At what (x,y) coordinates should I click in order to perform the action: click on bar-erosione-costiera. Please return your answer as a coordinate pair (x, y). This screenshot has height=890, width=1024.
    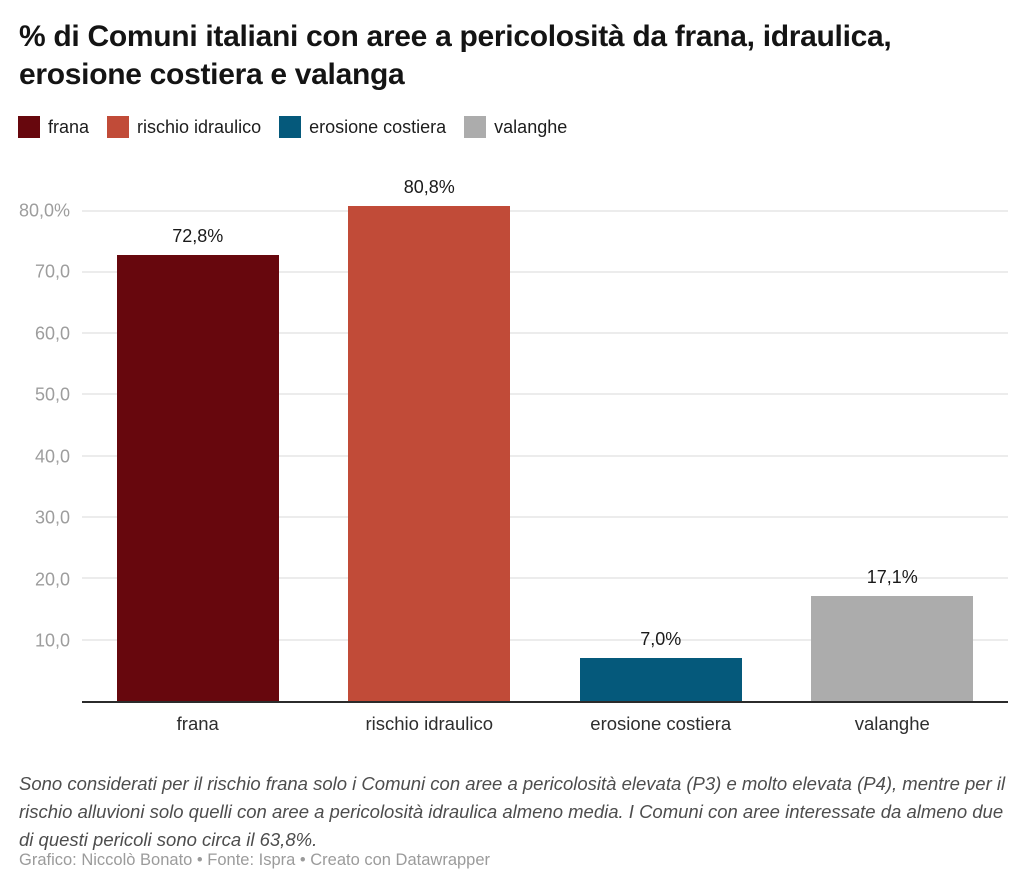
    Looking at the image, I should click on (660, 679).